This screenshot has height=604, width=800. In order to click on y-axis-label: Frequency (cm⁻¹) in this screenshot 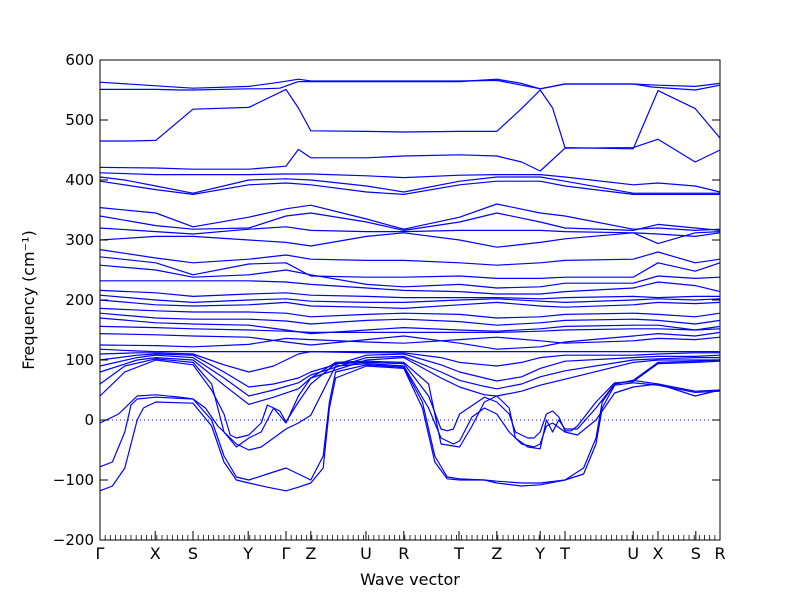, I will do `click(28, 299)`.